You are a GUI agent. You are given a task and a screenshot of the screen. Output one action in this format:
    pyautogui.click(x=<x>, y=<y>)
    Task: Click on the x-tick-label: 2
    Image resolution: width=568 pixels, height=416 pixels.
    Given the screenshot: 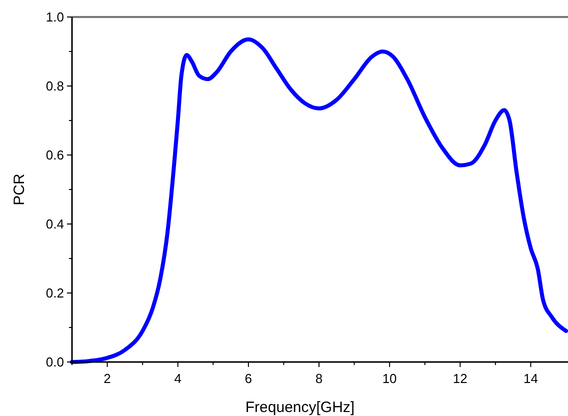 What is the action you would take?
    pyautogui.click(x=107, y=378)
    